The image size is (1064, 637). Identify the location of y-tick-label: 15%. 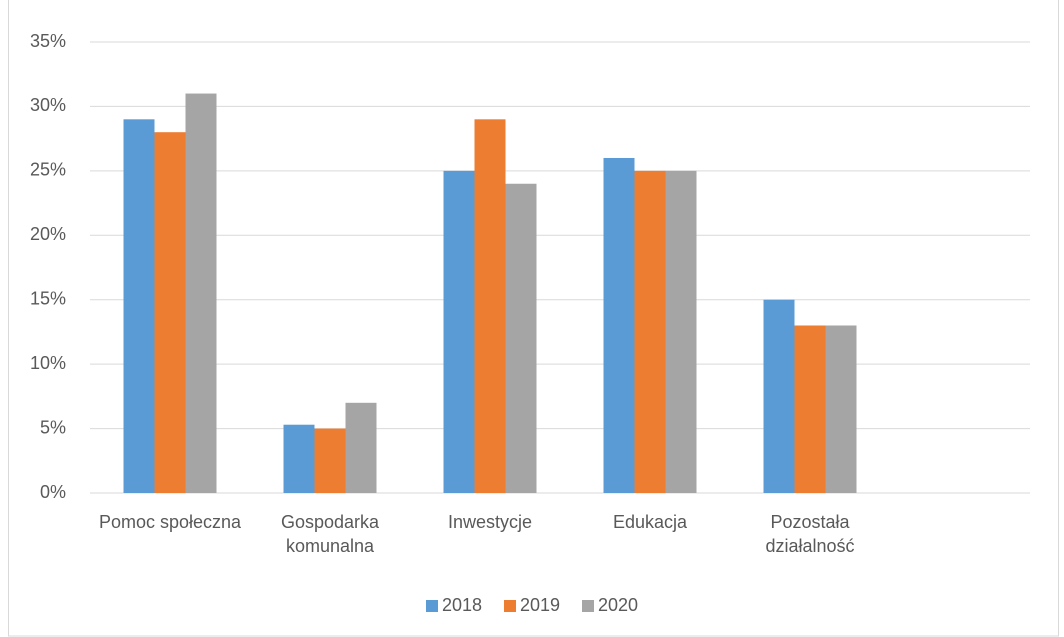
(48, 298).